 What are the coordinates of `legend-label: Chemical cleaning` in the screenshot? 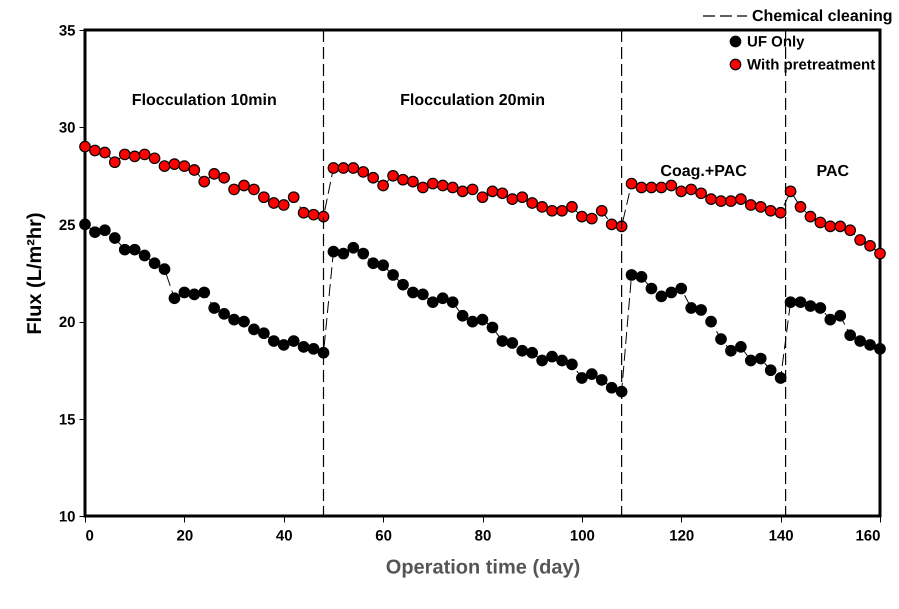 It's located at (822, 16).